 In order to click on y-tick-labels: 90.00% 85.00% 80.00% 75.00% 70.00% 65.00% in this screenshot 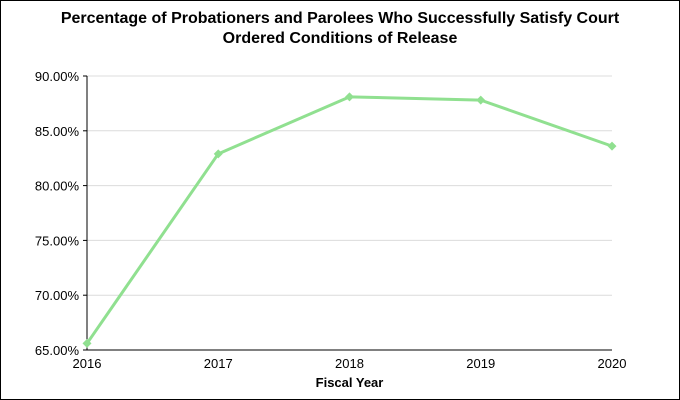, I will do `click(61, 213)`.